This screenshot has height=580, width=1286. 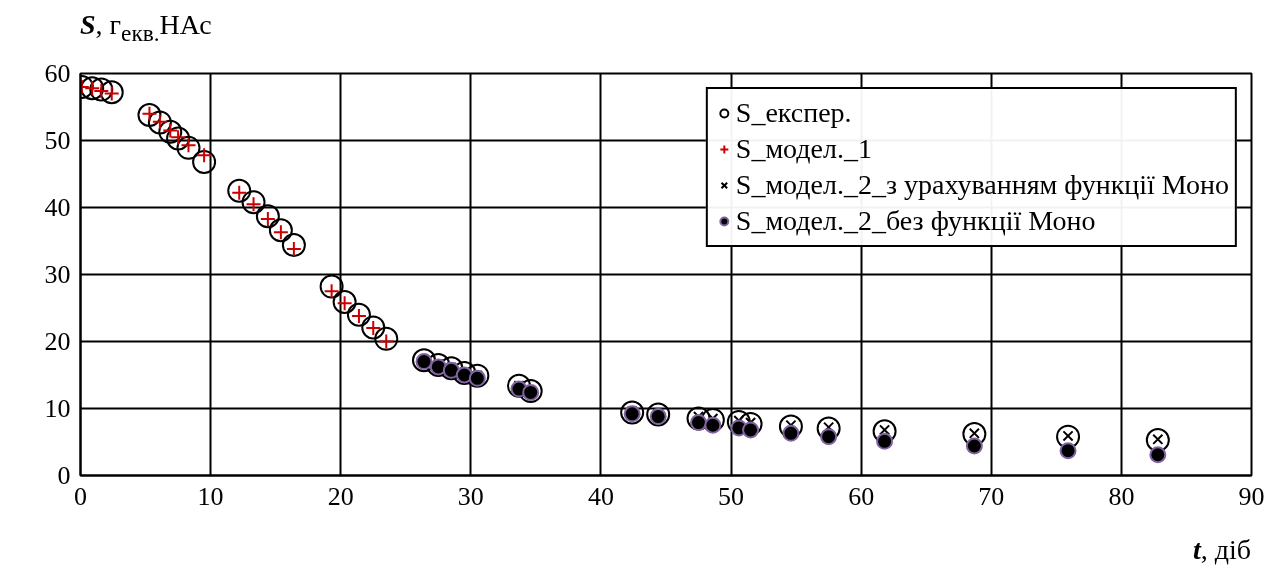 What do you see at coordinates (1251, 496) in the screenshot?
I see `x-tick-label: 90` at bounding box center [1251, 496].